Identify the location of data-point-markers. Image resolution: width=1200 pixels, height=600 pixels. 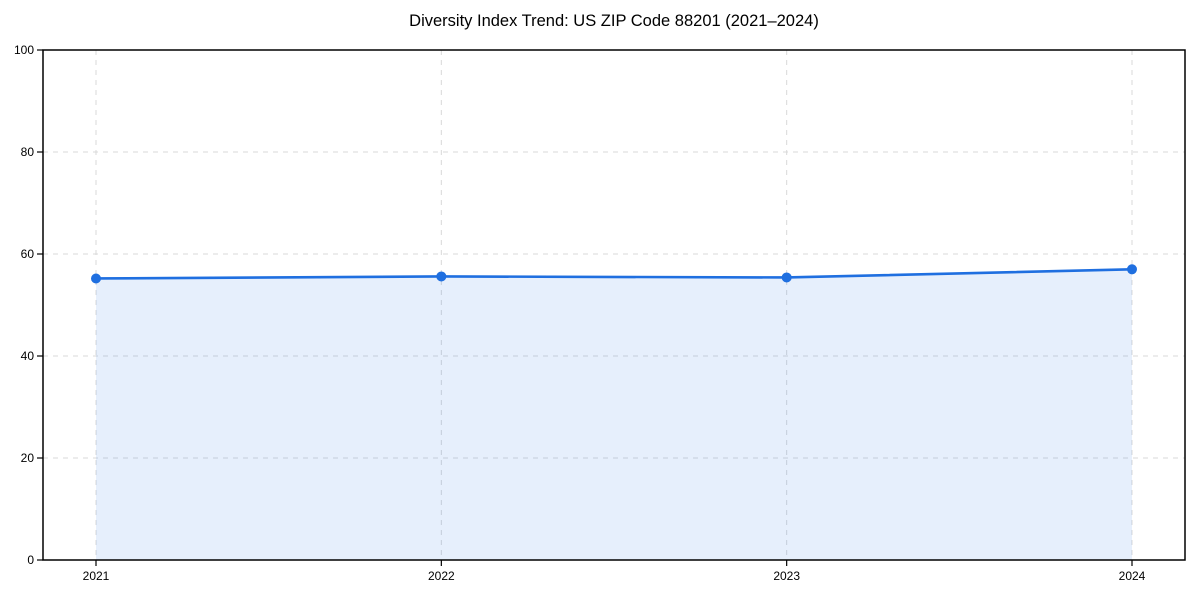
(614, 274).